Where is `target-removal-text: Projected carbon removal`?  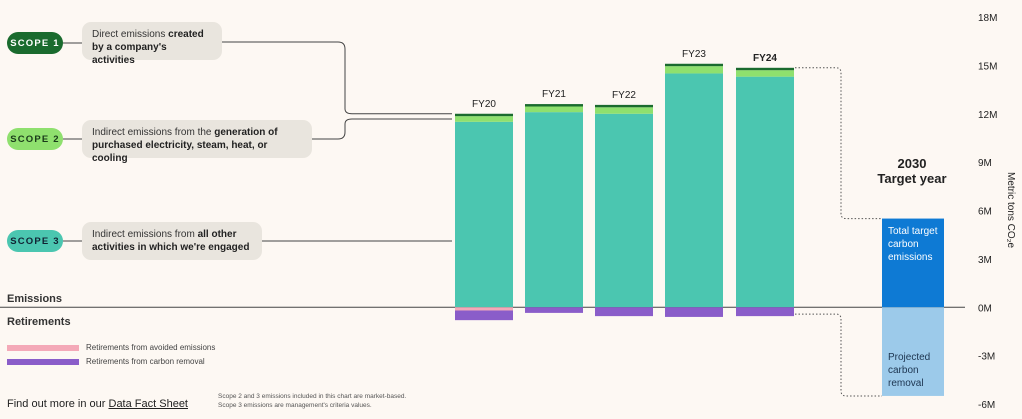 target-removal-text: Projected carbon removal is located at coordinates (909, 370).